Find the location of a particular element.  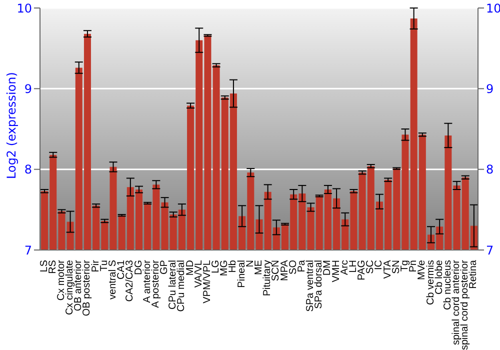

x-tick-label: Tg is located at coordinates (405, 266).